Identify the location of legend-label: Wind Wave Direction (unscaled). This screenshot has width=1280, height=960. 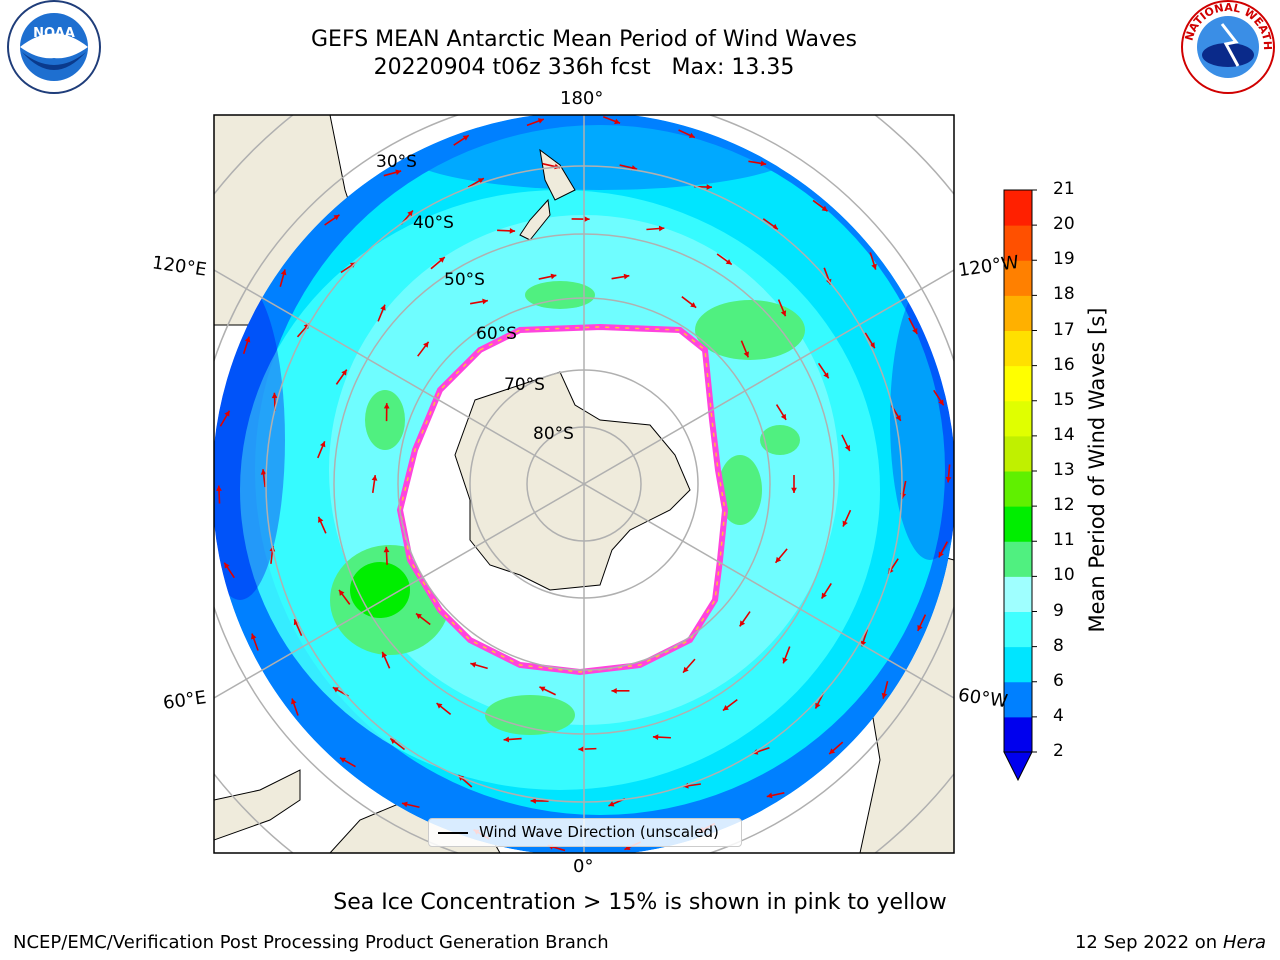
(599, 832).